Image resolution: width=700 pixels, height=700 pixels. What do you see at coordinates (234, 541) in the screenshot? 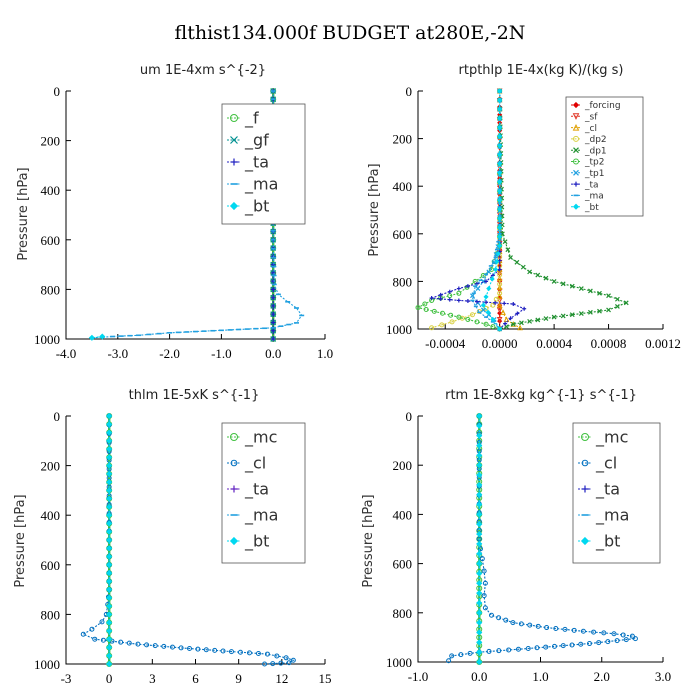
I see `panel-thlm-legend-marker` at bounding box center [234, 541].